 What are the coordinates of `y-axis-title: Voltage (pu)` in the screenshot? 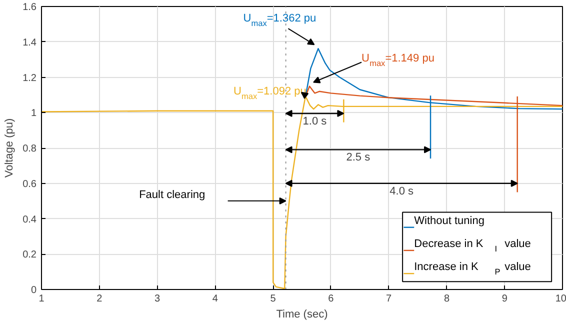 It's located at (10, 148).